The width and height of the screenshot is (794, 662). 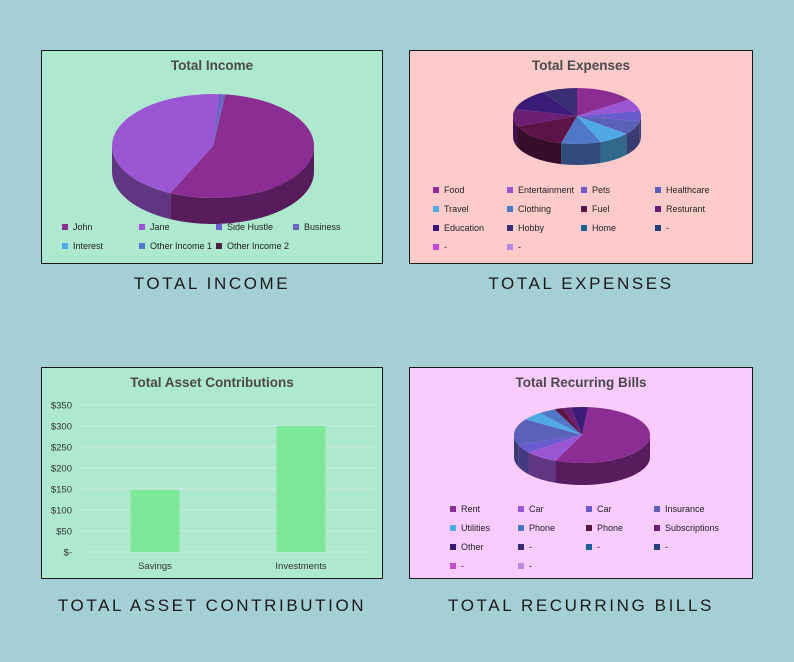 What do you see at coordinates (688, 190) in the screenshot?
I see `legend-label: Healthcare` at bounding box center [688, 190].